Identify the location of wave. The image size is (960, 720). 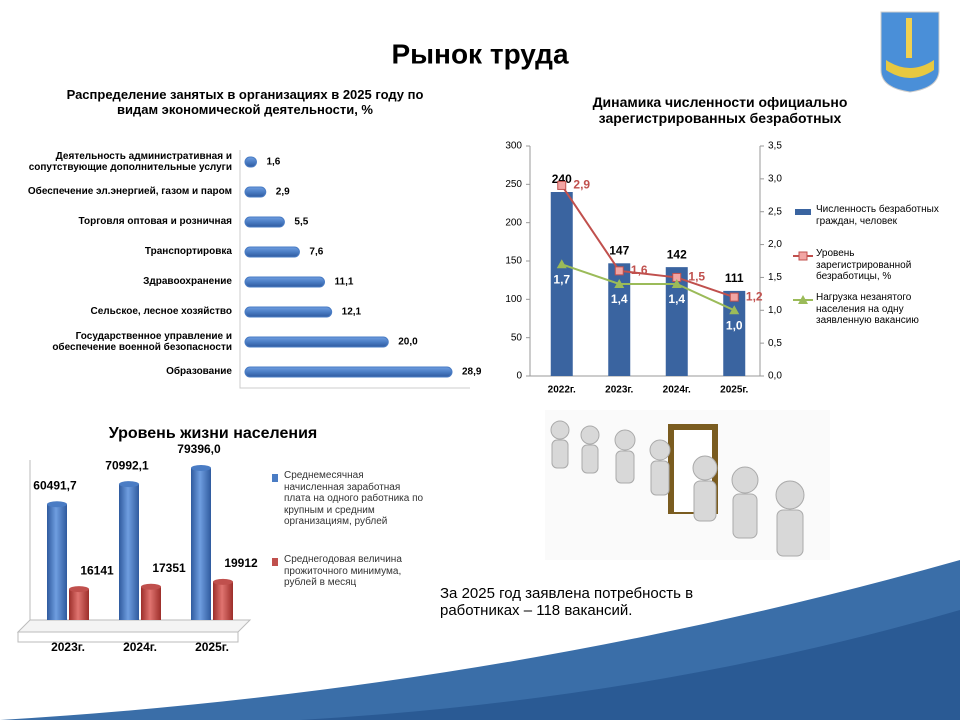
(630, 665).